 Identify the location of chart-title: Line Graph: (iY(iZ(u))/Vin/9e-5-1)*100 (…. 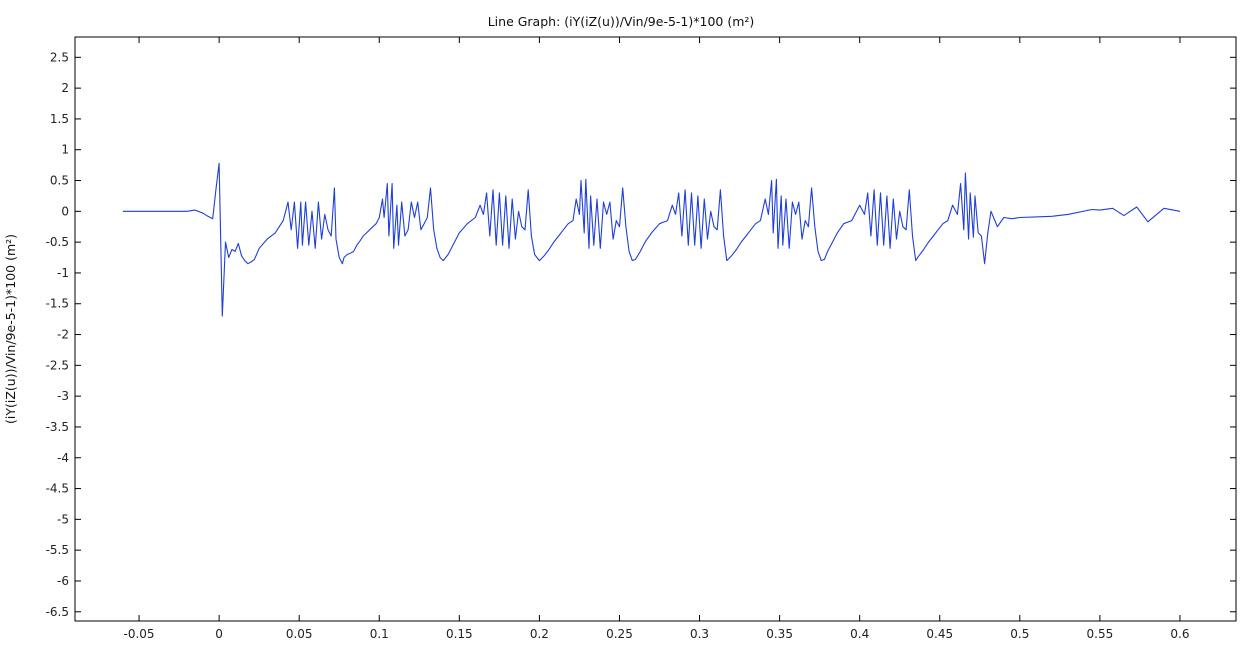
(621, 21).